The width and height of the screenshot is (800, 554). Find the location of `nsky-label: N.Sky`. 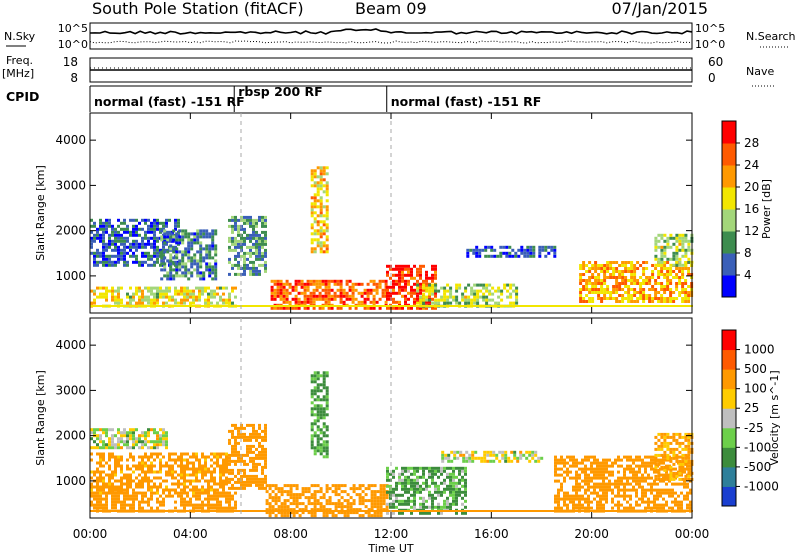

nsky-label: N.Sky is located at coordinates (20, 36).